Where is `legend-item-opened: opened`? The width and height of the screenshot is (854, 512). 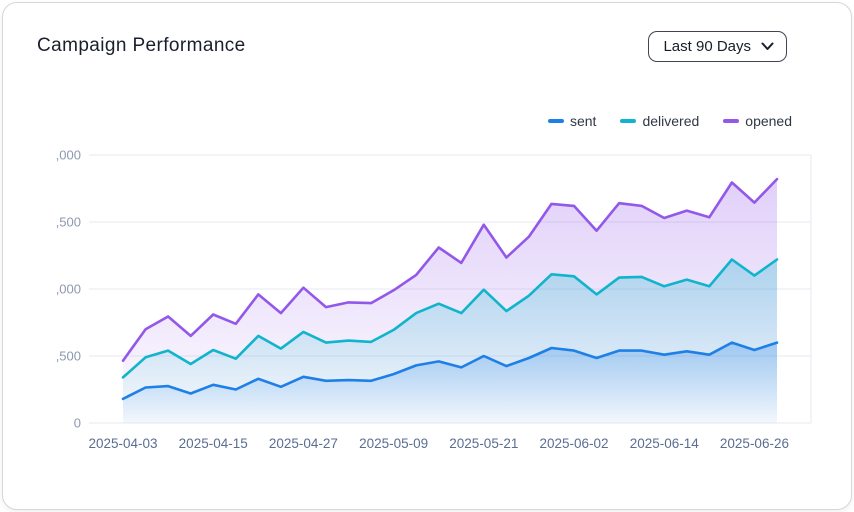 legend-item-opened: opened is located at coordinates (757, 121).